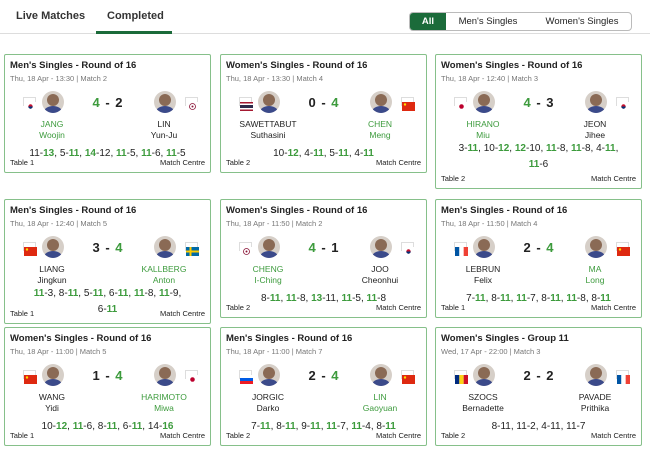  What do you see at coordinates (274, 223) in the screenshot?
I see `match-time: Thu, 18 Apr - 11:50 | Match 2` at bounding box center [274, 223].